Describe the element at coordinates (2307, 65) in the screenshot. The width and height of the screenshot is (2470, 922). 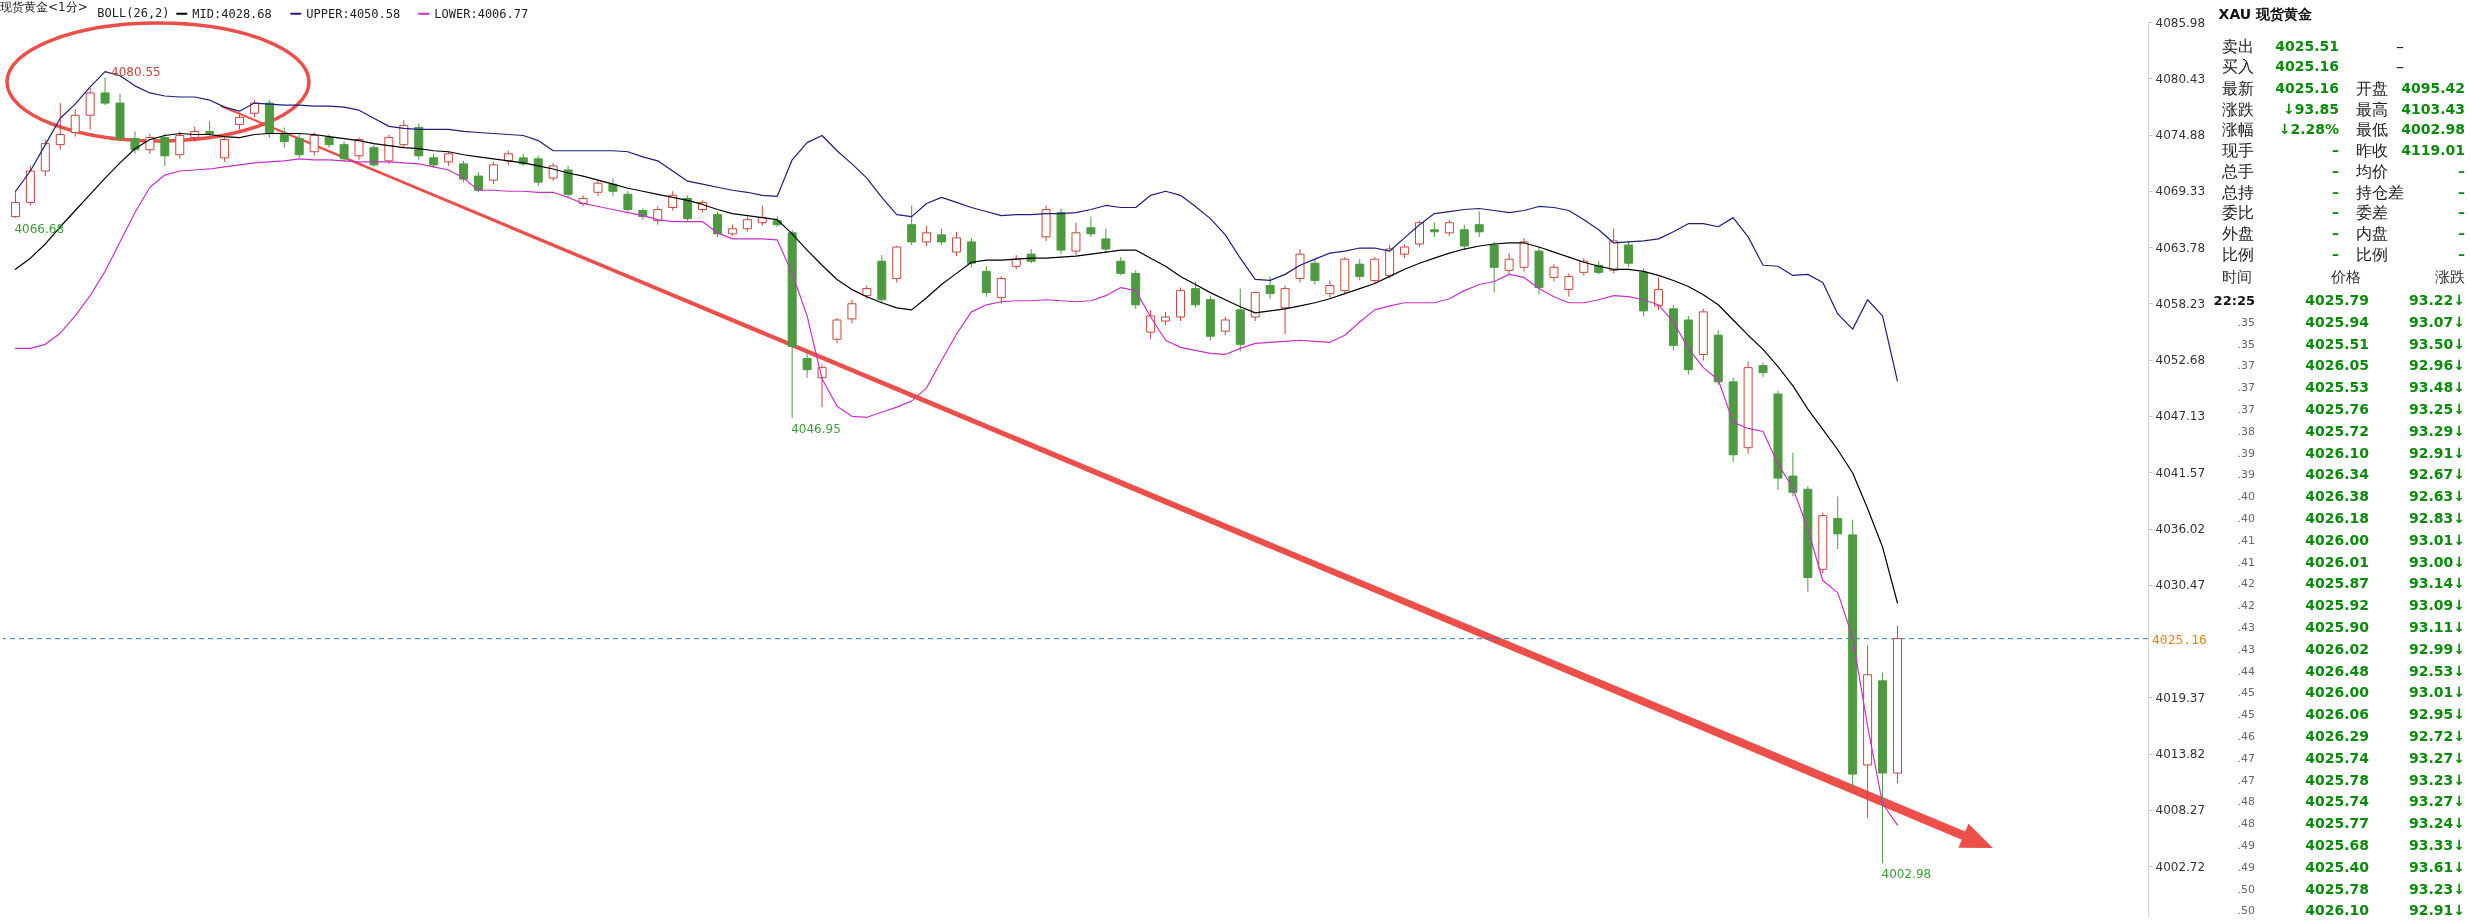
I see `text: 4025.16` at that location.